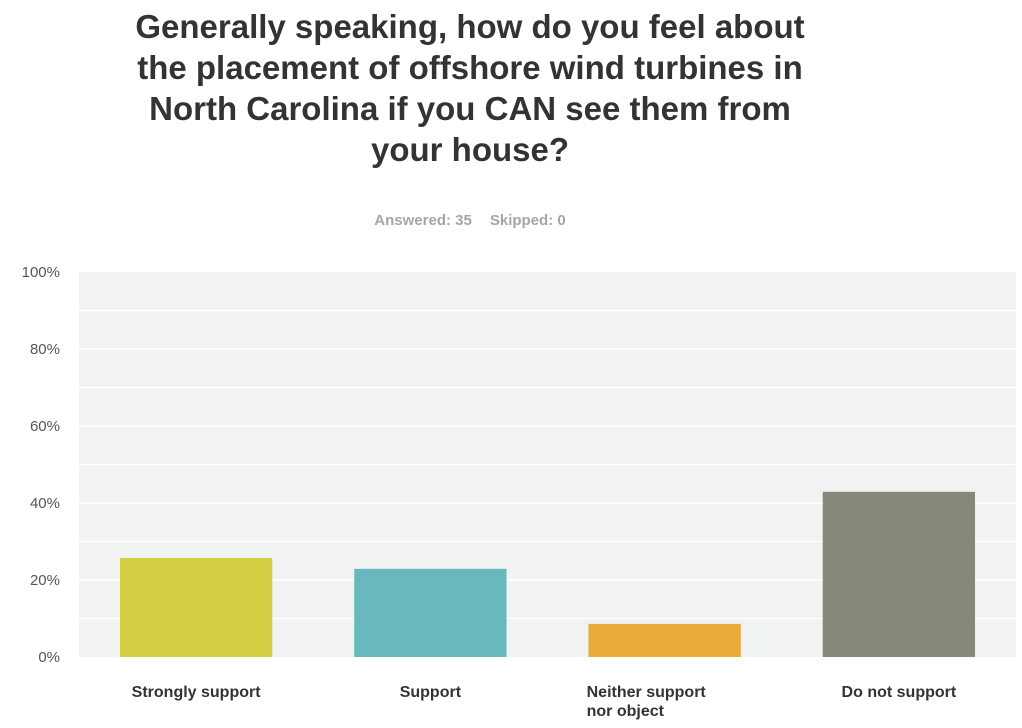  What do you see at coordinates (647, 702) in the screenshot?
I see `x-tick-label: Neither support nor object` at bounding box center [647, 702].